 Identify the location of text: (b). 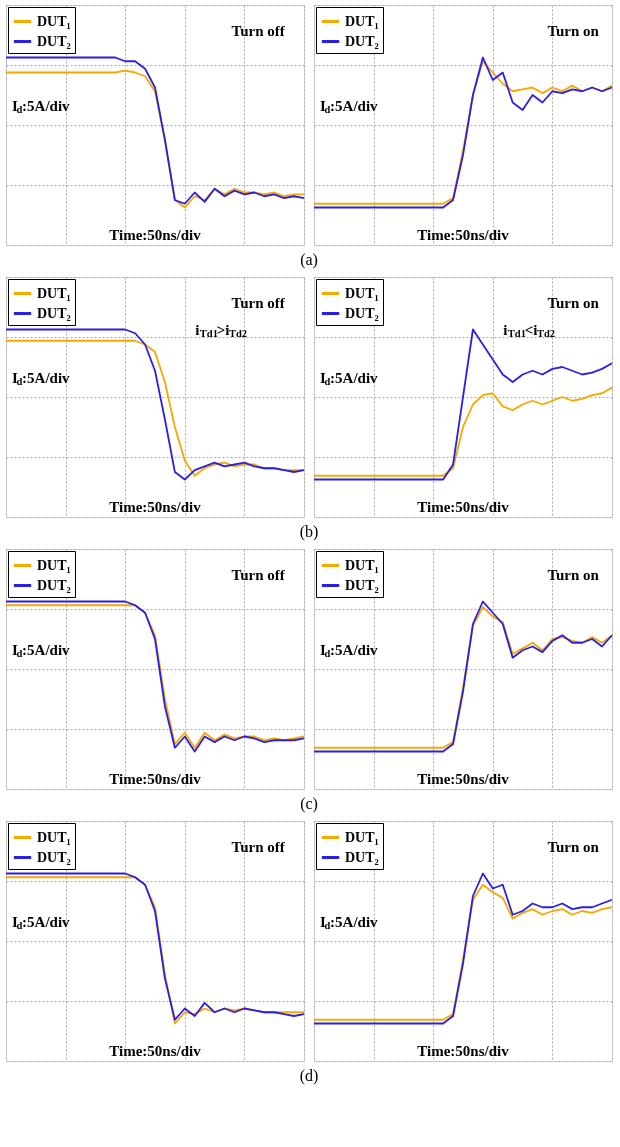
(309, 531).